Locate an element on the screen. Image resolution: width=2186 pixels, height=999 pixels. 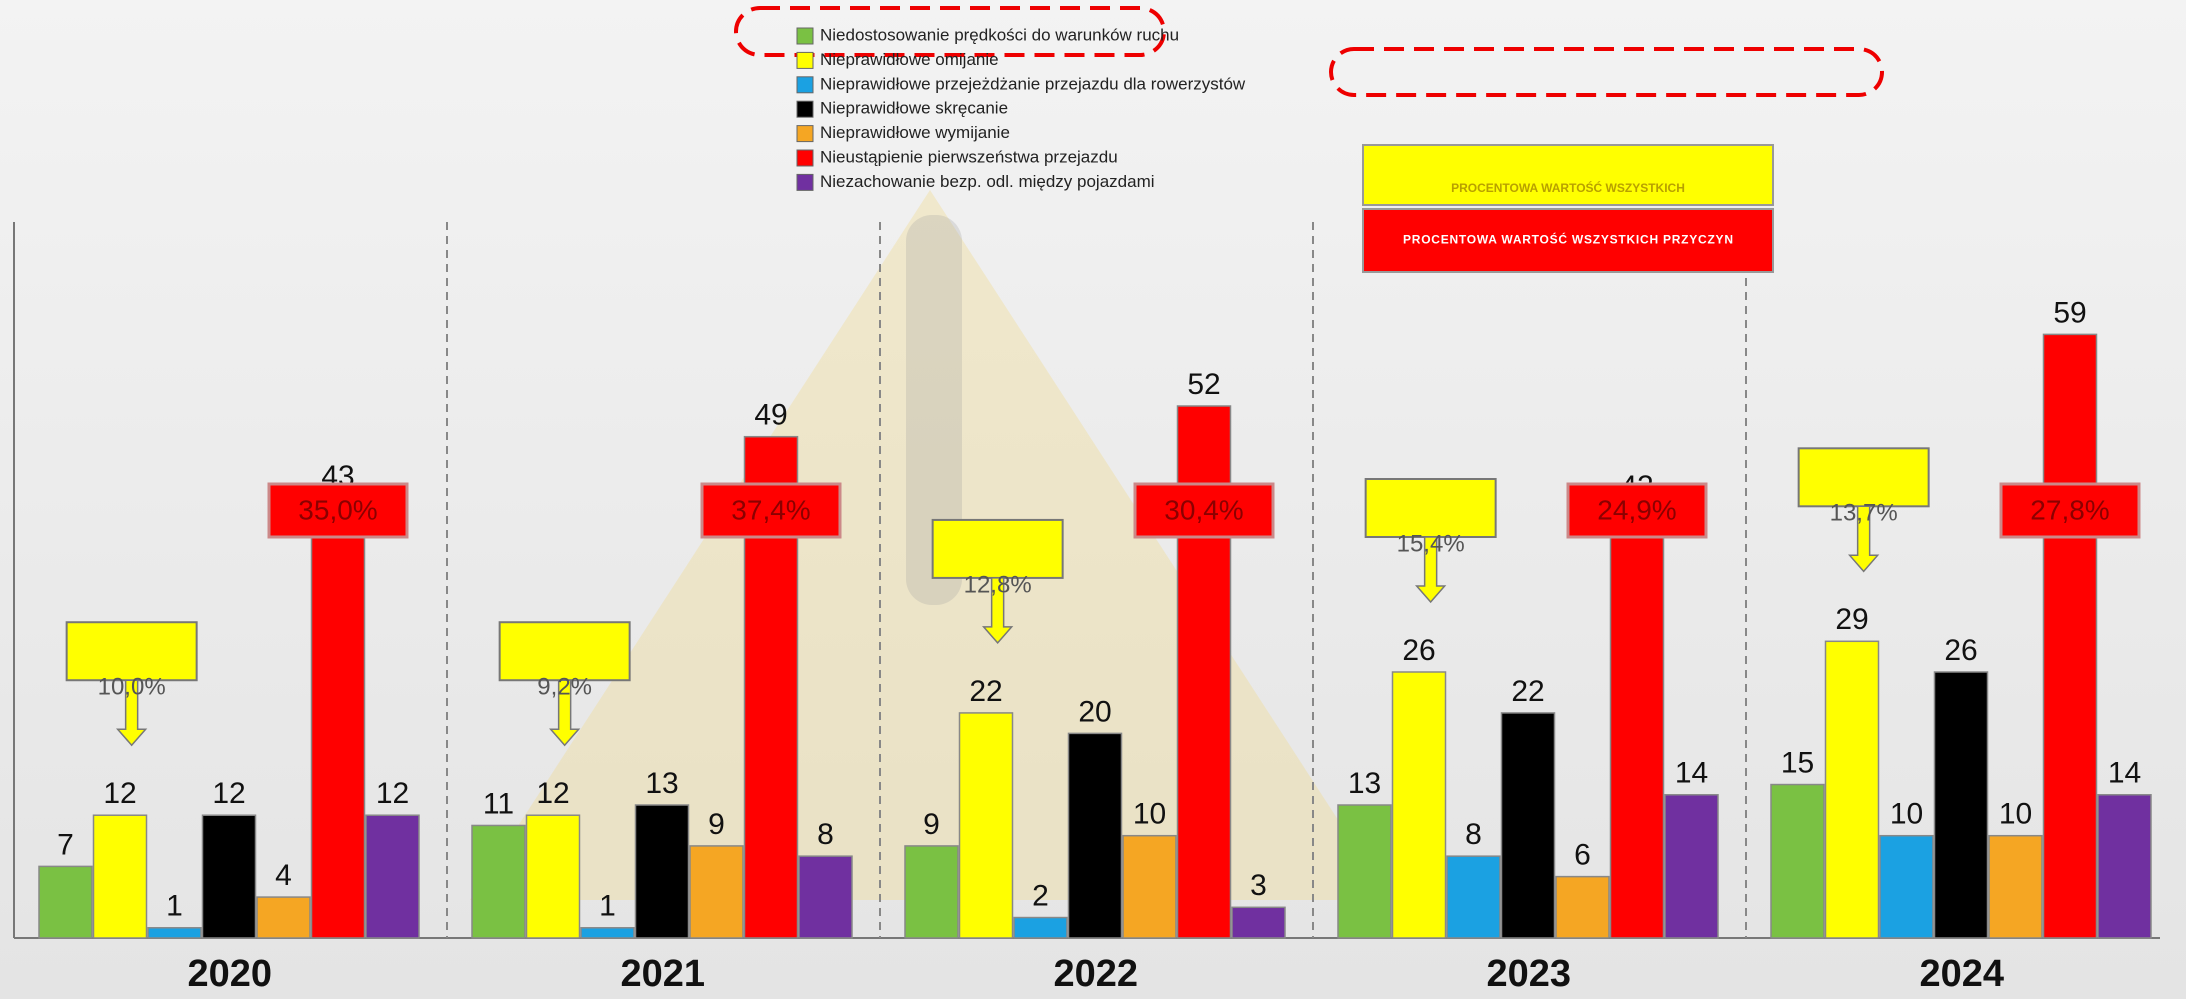
warning-mark is located at coordinates (934, 410).